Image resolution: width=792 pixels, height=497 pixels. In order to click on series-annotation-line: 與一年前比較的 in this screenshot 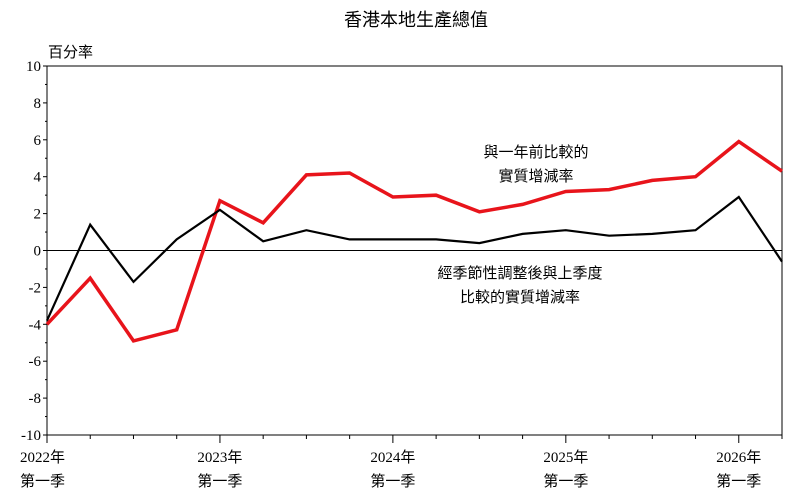, I will do `click(535, 152)`.